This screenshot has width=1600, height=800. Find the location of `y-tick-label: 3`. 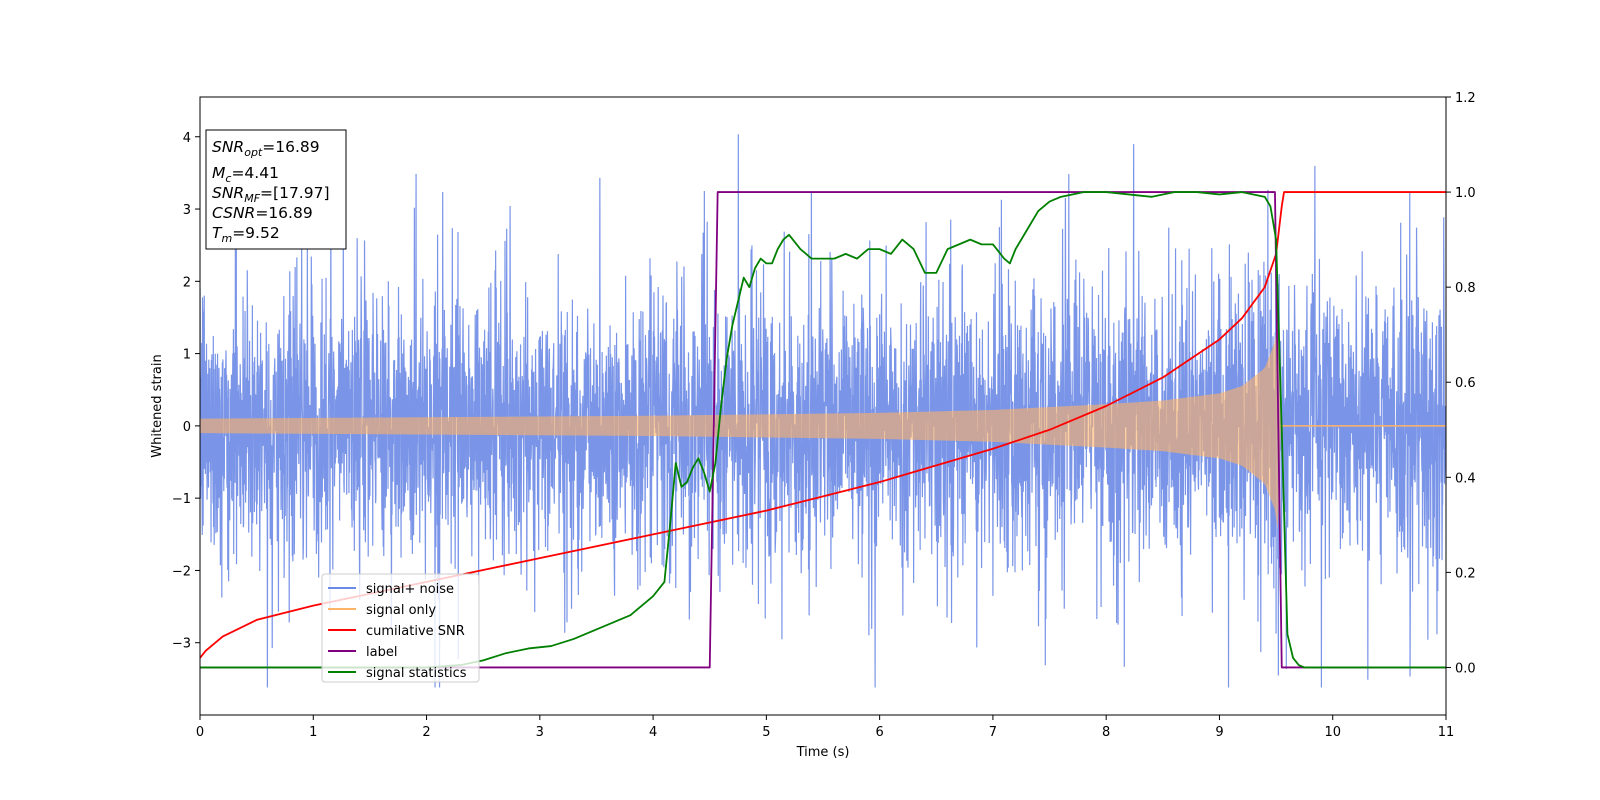

y-tick-label: 3 is located at coordinates (187, 210).